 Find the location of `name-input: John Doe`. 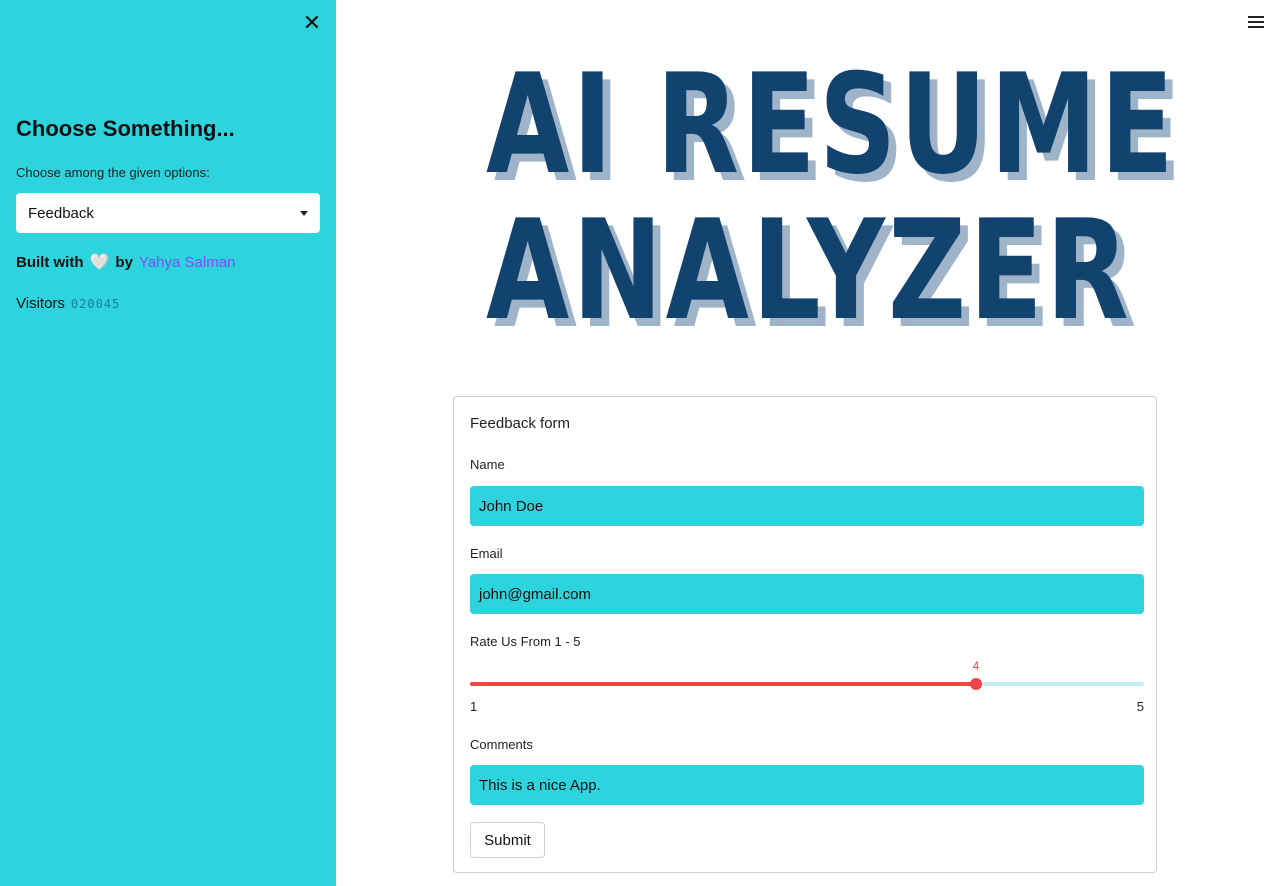

name-input: John Doe is located at coordinates (807, 506).